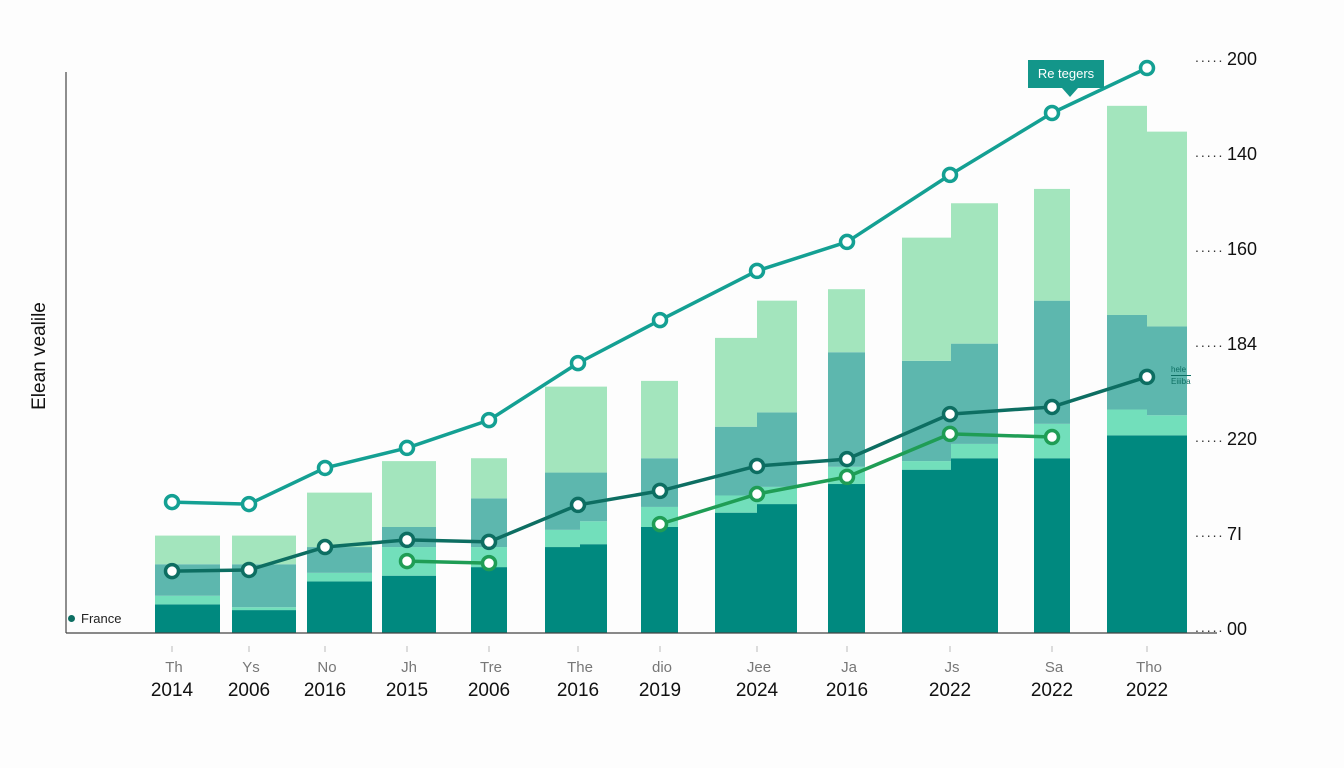 This screenshot has width=1344, height=768. What do you see at coordinates (1242, 154) in the screenshot?
I see `y-tick-label: 140` at bounding box center [1242, 154].